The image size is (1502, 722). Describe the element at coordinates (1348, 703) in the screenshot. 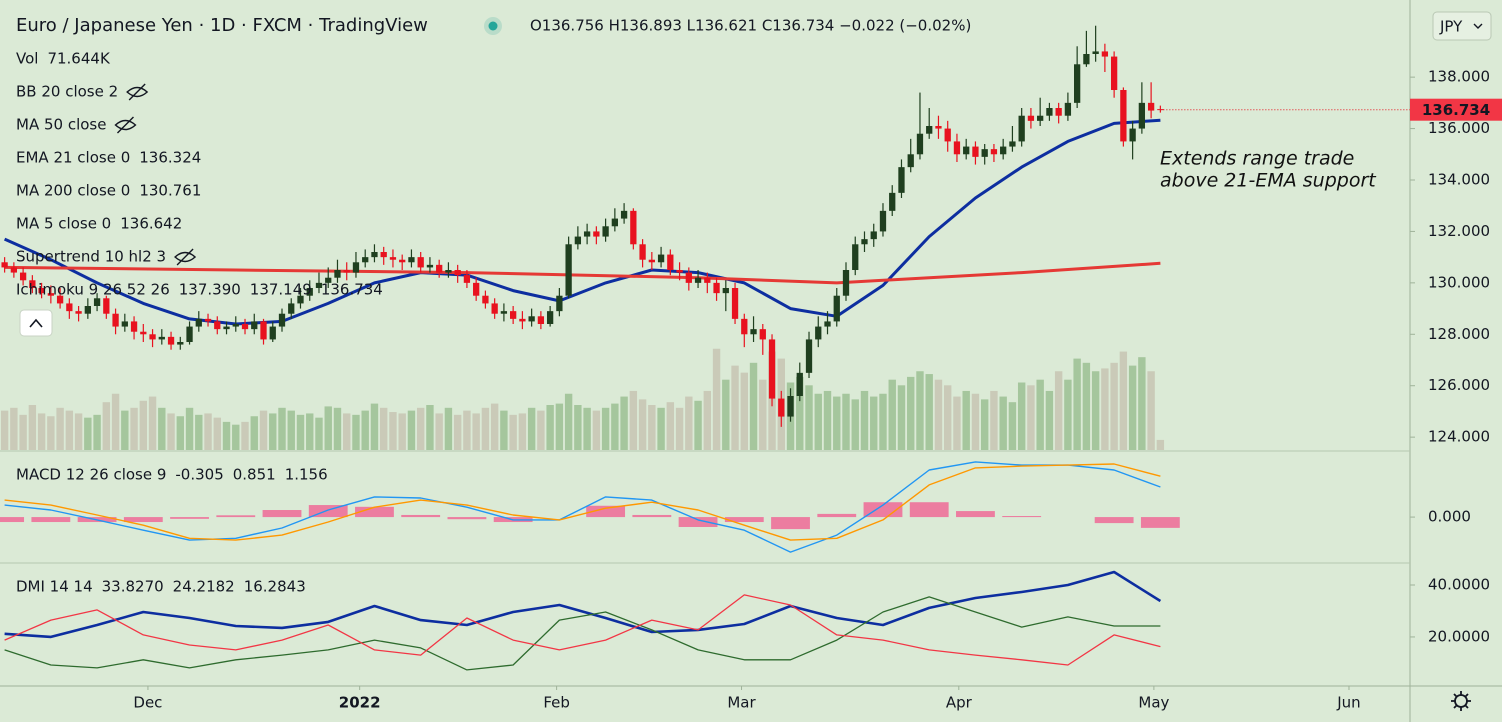

I see `x-tick-label: Jun` at that location.